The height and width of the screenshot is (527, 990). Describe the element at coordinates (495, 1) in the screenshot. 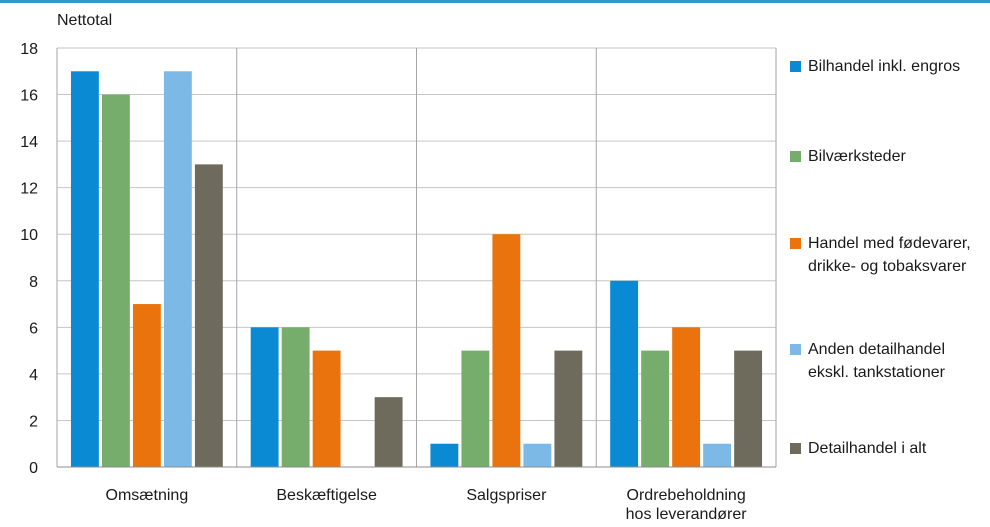

I see `top-accent-rule` at that location.